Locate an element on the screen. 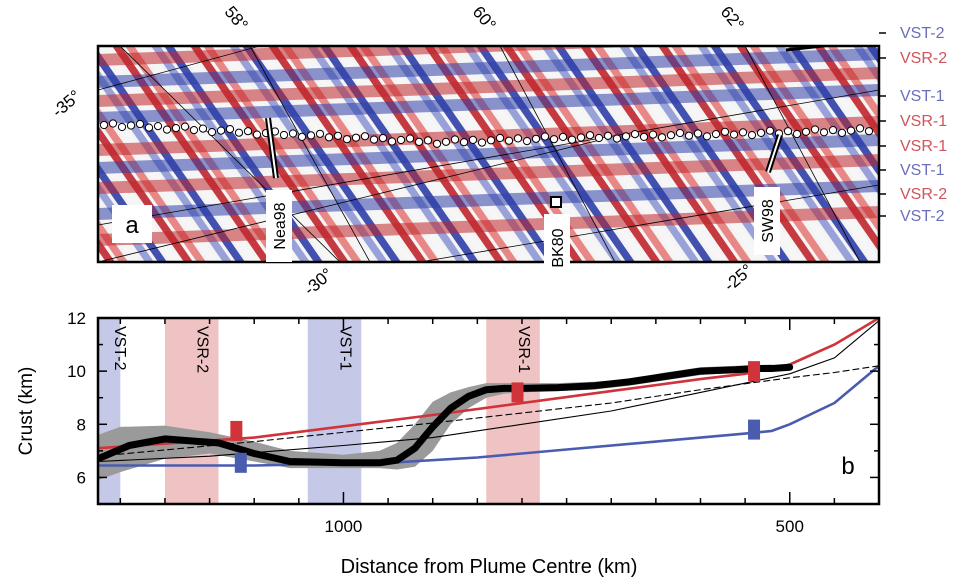 This screenshot has width=955, height=583. lineation-label: VST-1 is located at coordinates (922, 96).